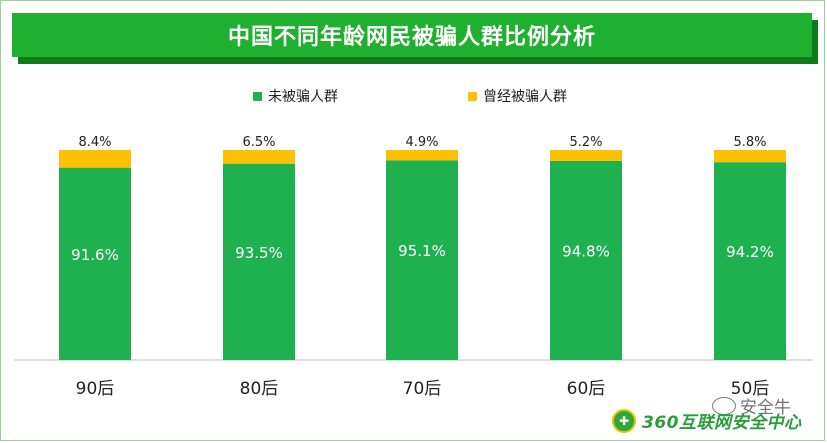 The width and height of the screenshot is (827, 443). Describe the element at coordinates (422, 389) in the screenshot. I see `x-tick-label-70后: 70后` at that location.